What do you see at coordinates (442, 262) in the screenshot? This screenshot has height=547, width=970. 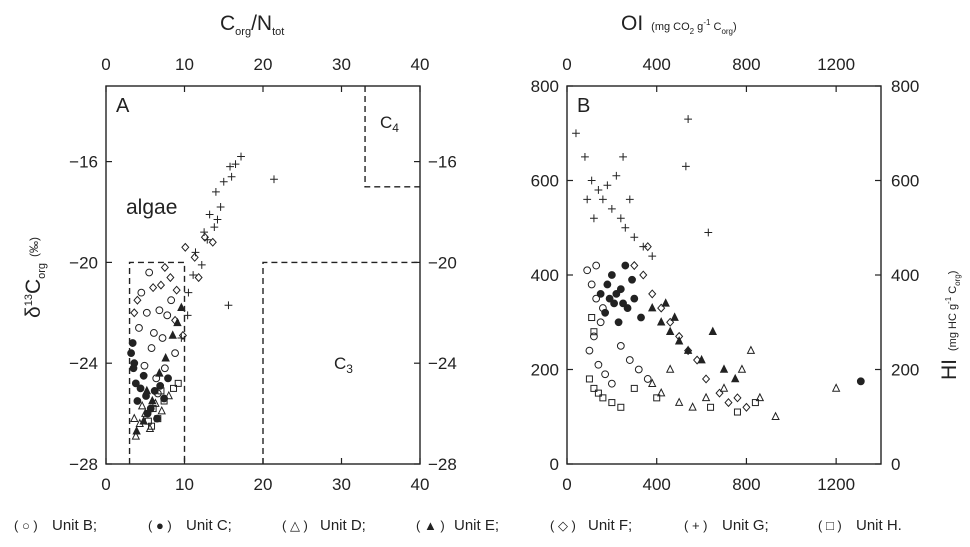 I see `panel-a-ytick-label-right: −20` at bounding box center [442, 262].